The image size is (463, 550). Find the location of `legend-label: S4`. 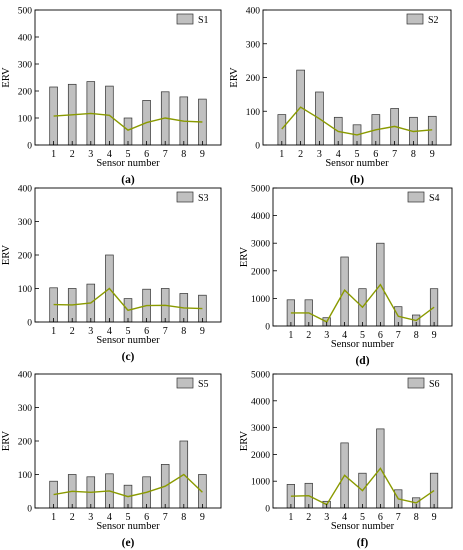

legend-label: S4 is located at coordinates (434, 198).